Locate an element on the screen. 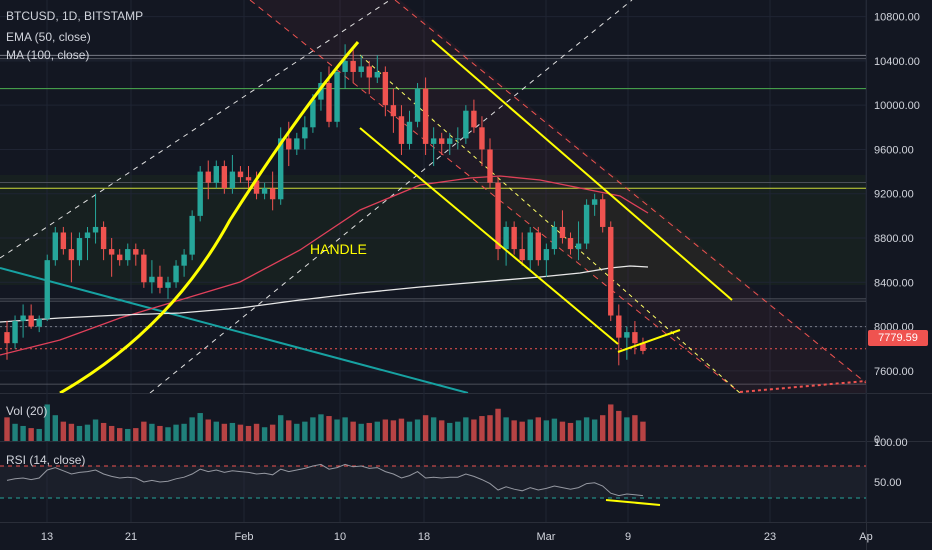 The image size is (932, 550). y-tick-label: 9600.00 is located at coordinates (894, 150).